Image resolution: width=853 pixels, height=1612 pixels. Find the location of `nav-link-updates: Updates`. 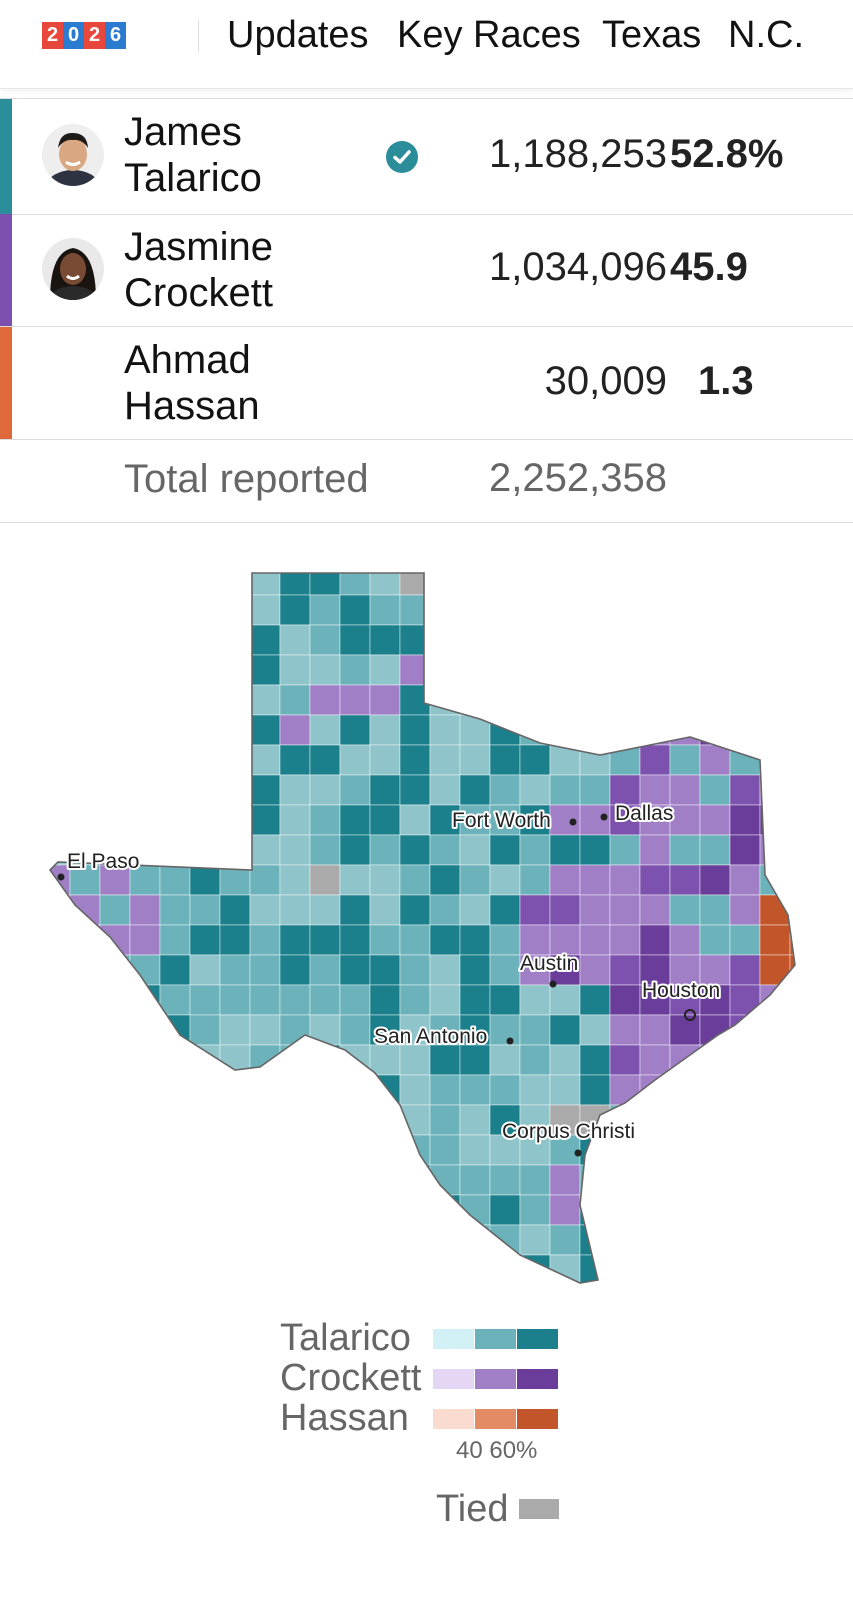

nav-link-updates: Updates is located at coordinates (298, 35).